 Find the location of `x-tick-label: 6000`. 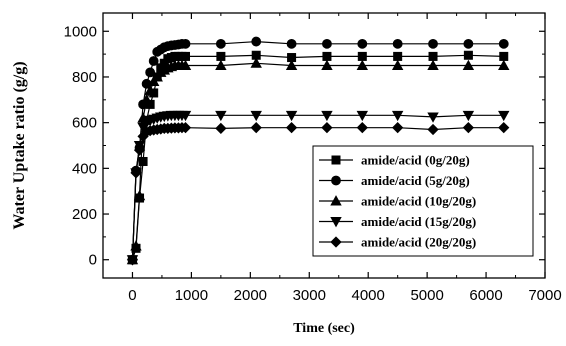

x-tick-label: 6000 is located at coordinates (485, 295).